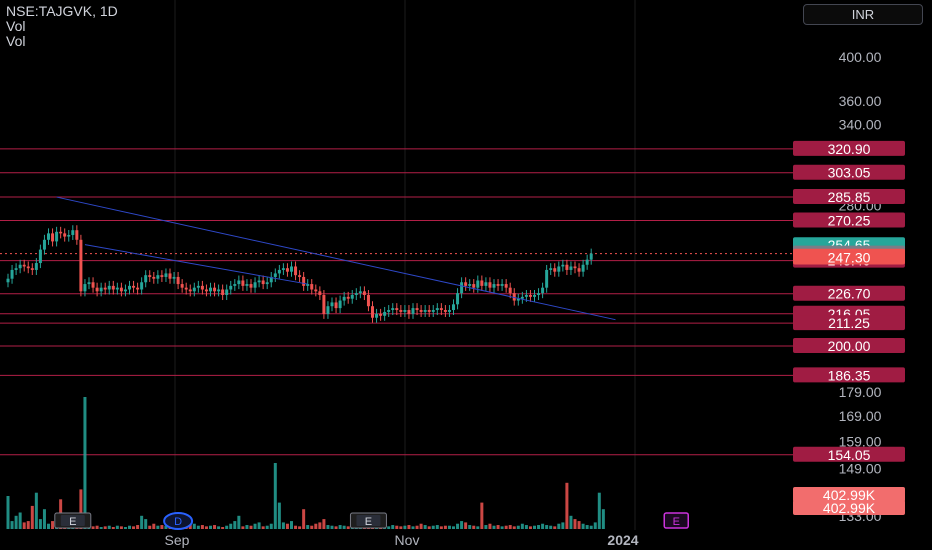  What do you see at coordinates (62, 11) in the screenshot?
I see `symbol-title: NSE:TAJGVK, 1D` at bounding box center [62, 11].